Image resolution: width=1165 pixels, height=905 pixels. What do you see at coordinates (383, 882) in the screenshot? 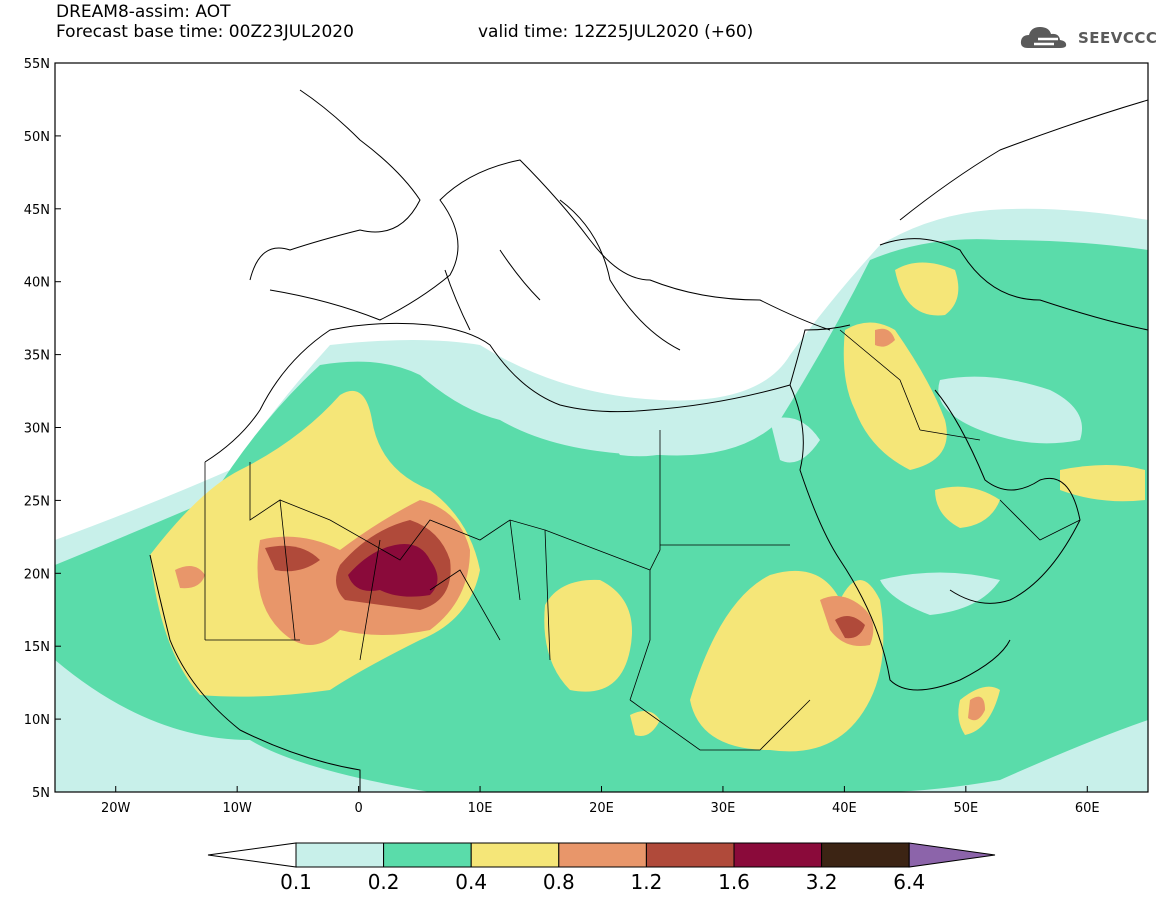
I see `colorbar-label: 0.2` at bounding box center [383, 882].